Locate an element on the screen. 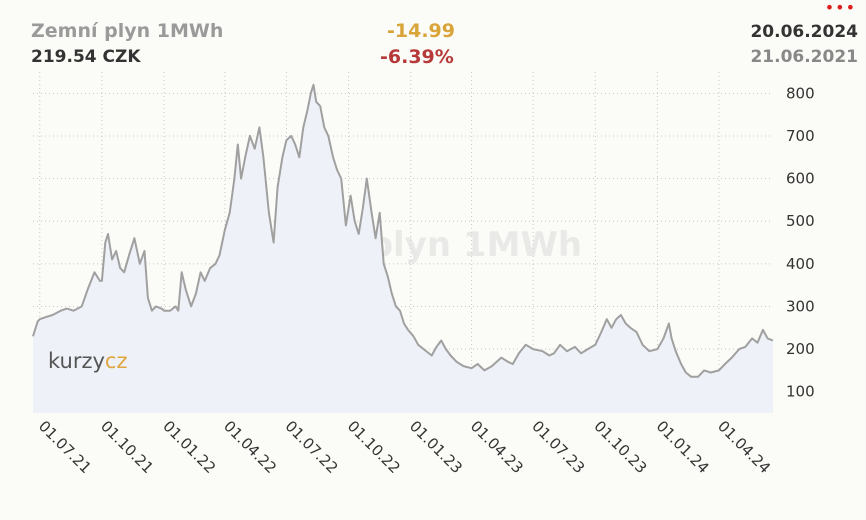 This screenshot has height=520, width=866. price-change-percent: -6.39% is located at coordinates (417, 57).